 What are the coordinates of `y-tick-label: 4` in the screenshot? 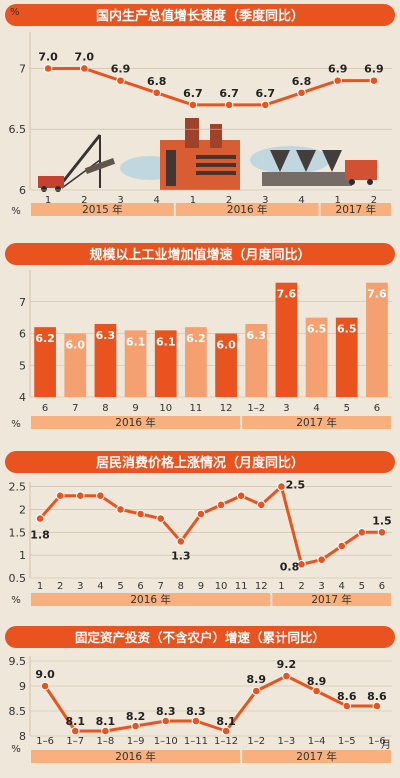 It's located at (22, 397).